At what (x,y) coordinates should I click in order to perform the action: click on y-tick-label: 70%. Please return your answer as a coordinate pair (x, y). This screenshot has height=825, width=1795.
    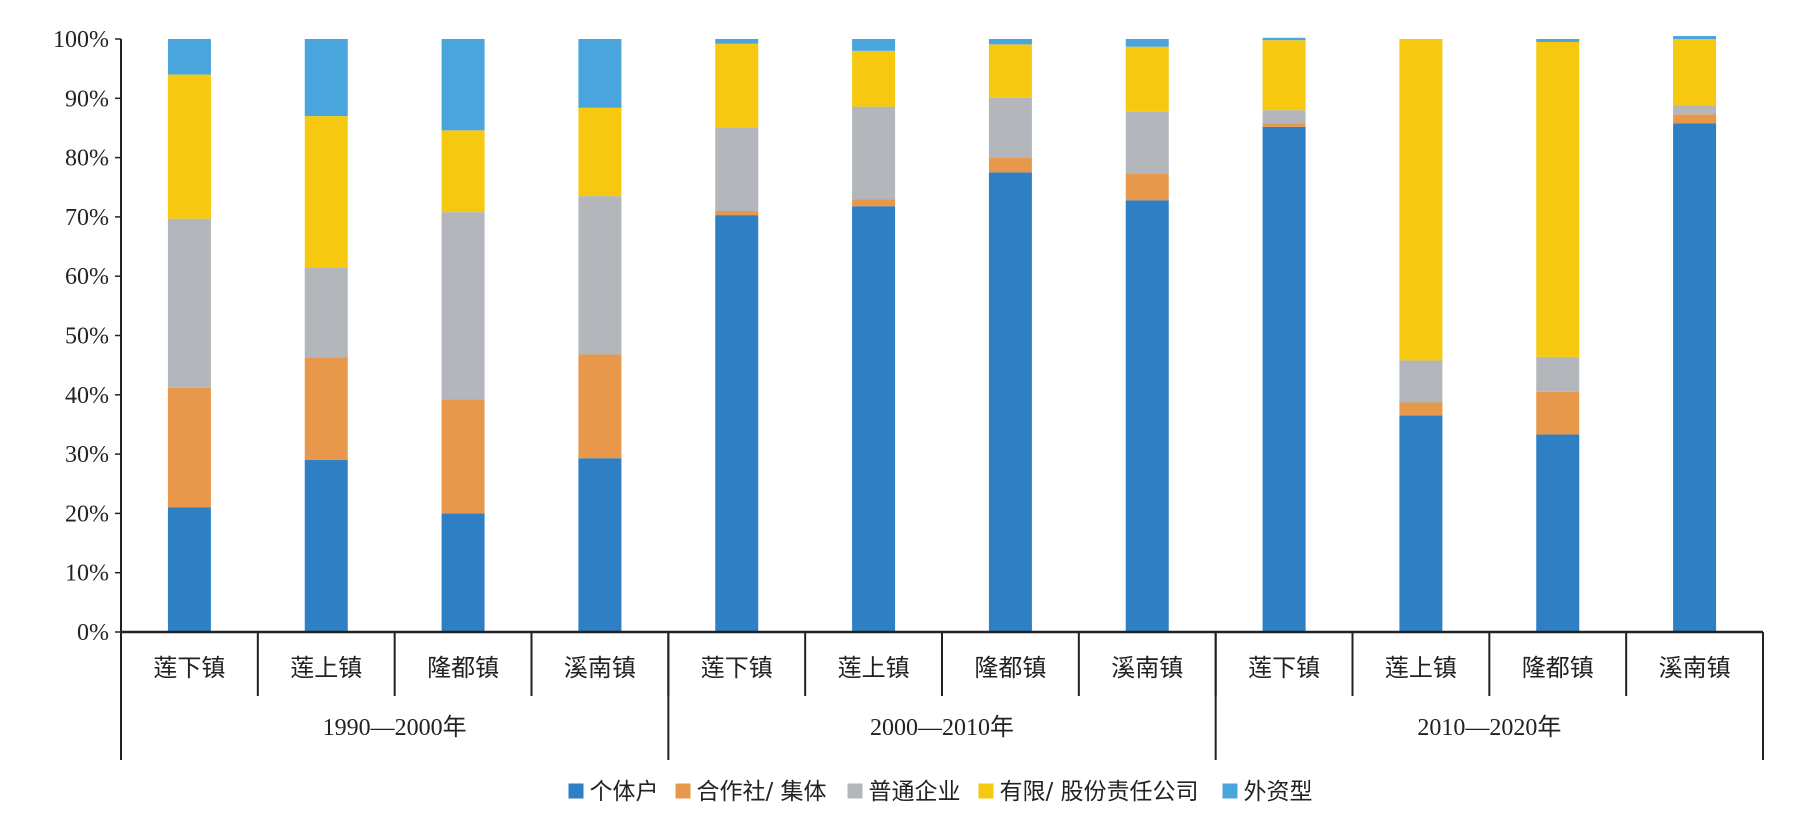
    Looking at the image, I should click on (87, 218).